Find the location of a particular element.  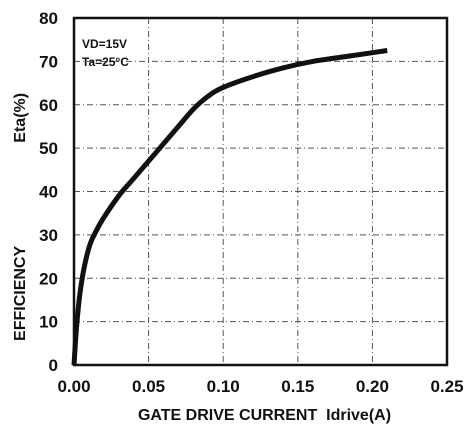

x-tick-label: 0.15 is located at coordinates (297, 386).